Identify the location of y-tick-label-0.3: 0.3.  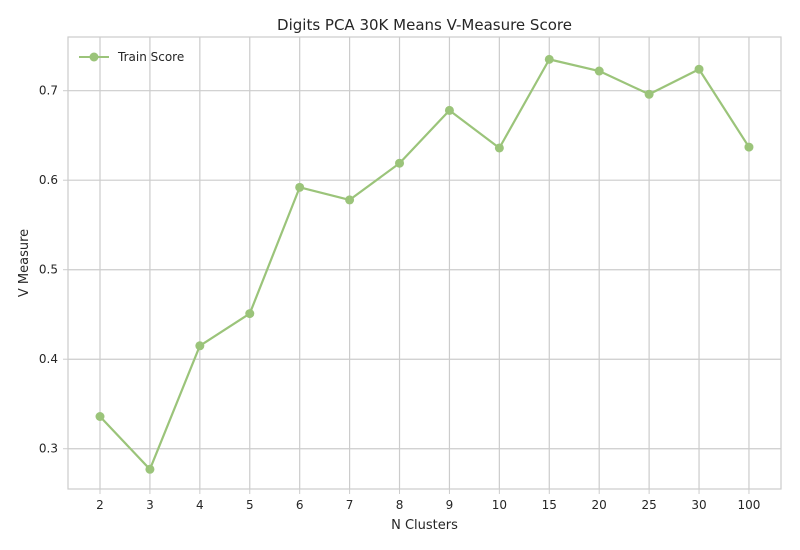
(48, 449).